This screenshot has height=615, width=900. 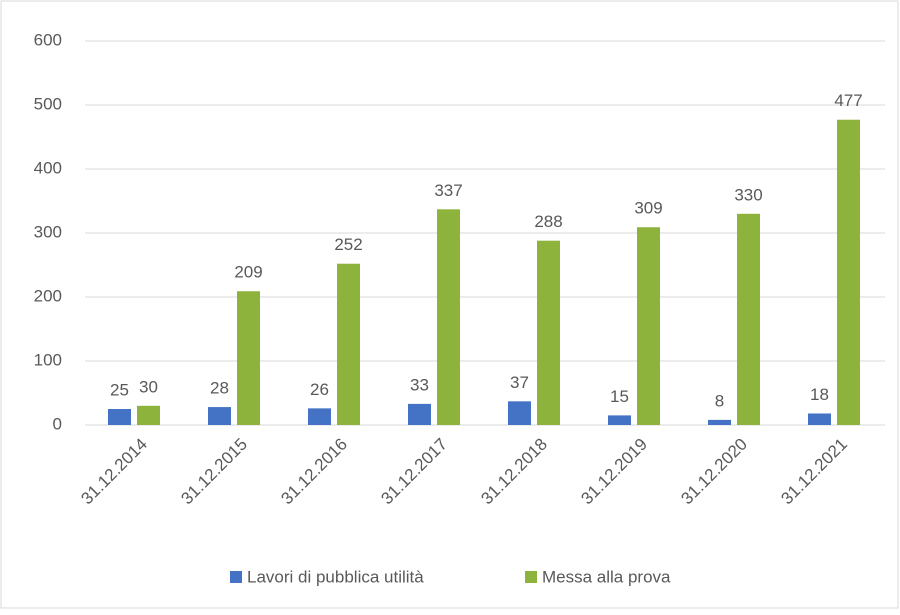 What do you see at coordinates (48, 103) in the screenshot?
I see `y-tick-label: 500` at bounding box center [48, 103].